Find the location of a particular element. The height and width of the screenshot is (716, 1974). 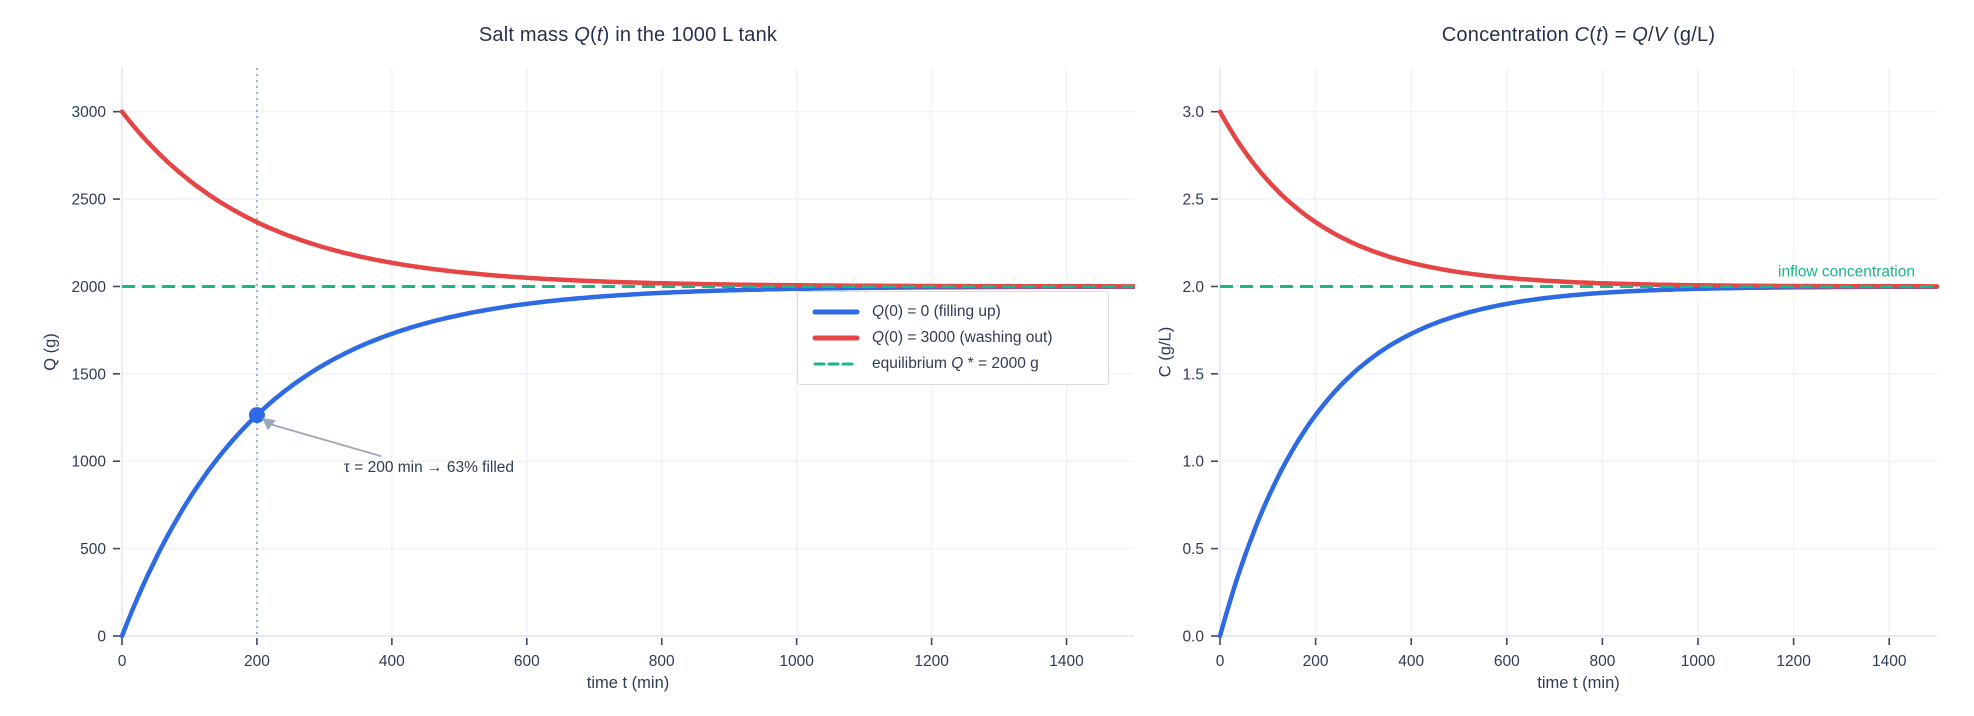

y-tick-label: 0.5 is located at coordinates (1193, 549).